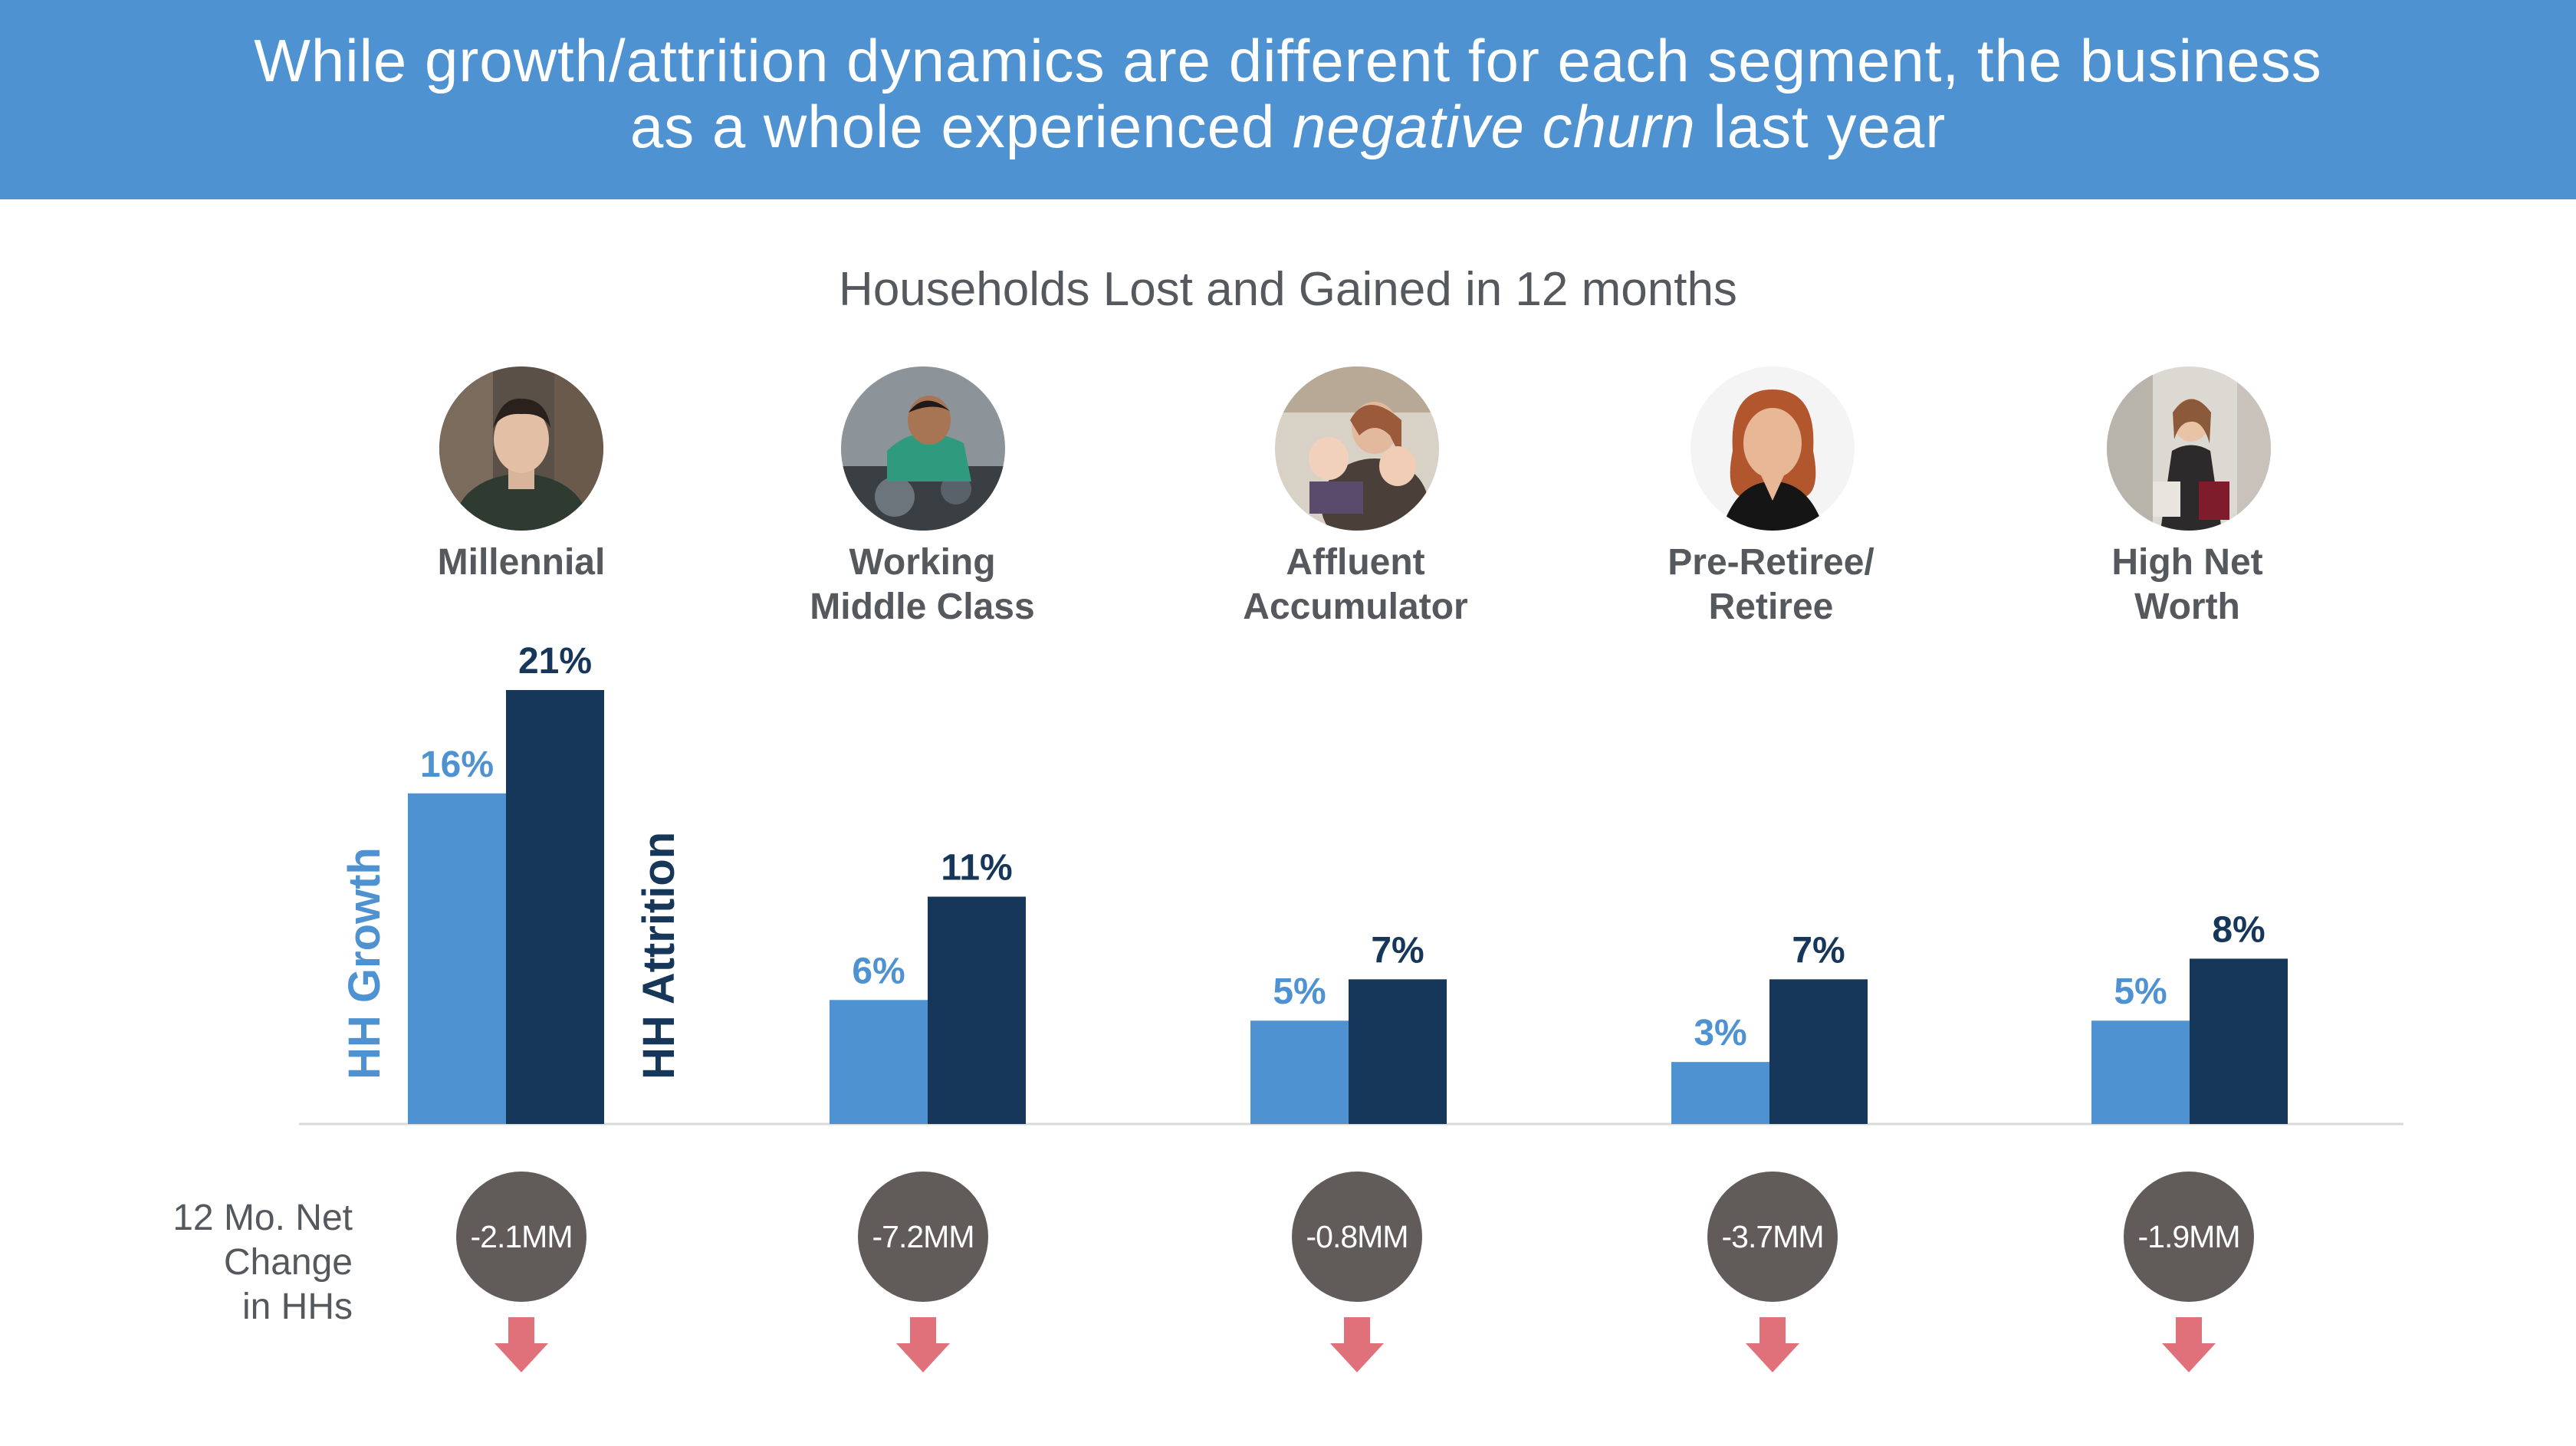 The width and height of the screenshot is (2576, 1446). I want to click on headline-line-2-prefix: as a whole experienced, so click(961, 127).